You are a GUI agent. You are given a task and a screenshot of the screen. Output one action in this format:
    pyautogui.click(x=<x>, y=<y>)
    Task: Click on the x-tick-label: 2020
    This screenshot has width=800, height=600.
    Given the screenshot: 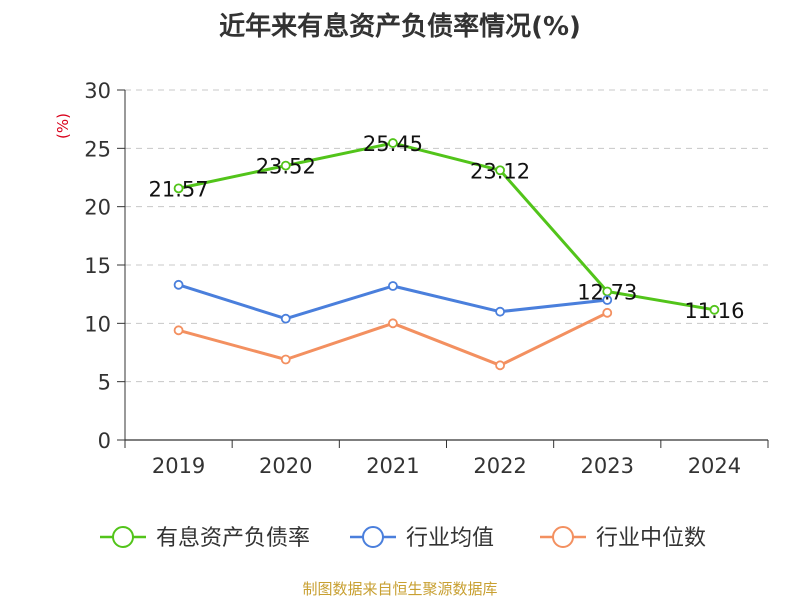 What is the action you would take?
    pyautogui.click(x=285, y=466)
    